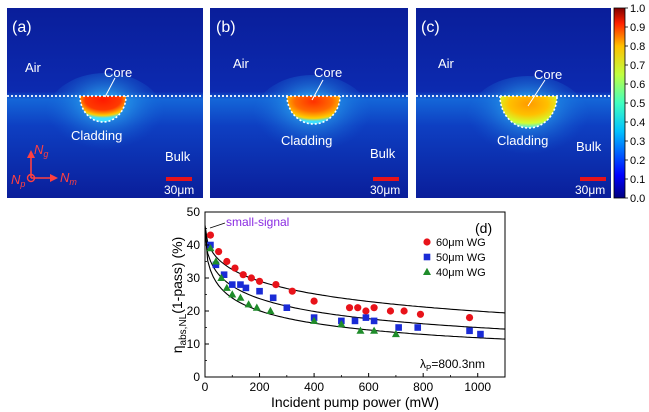 Image resolution: width=649 pixels, height=412 pixels. I want to click on colorbar-tick-label: 0.4, so click(637, 123).